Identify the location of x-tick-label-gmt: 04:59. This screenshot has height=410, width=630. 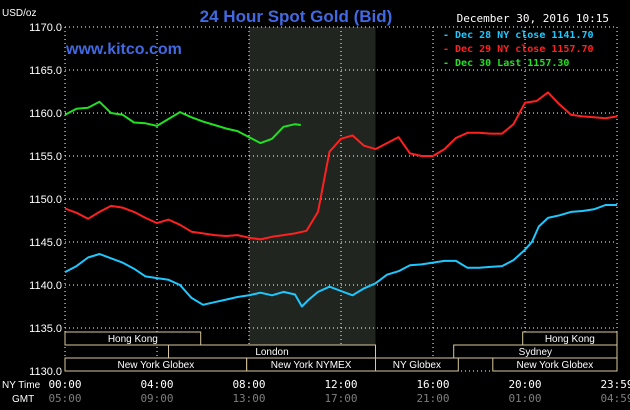
(615, 398).